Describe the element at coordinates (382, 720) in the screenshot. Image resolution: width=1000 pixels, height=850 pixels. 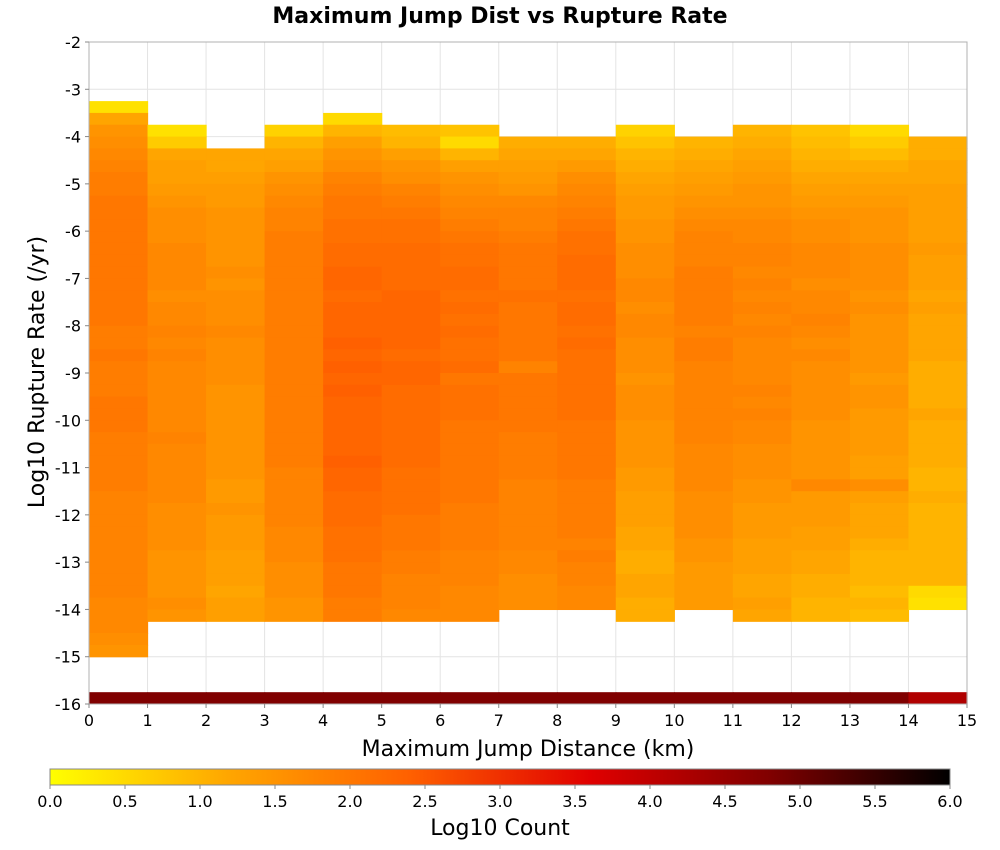
I see `x-tick-label: 5` at that location.